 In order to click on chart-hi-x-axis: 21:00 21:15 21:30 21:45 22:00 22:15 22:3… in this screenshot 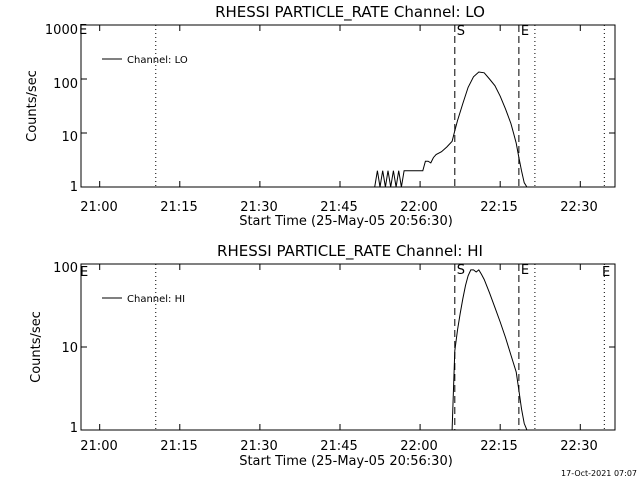, I will do `click(338, 454)`.